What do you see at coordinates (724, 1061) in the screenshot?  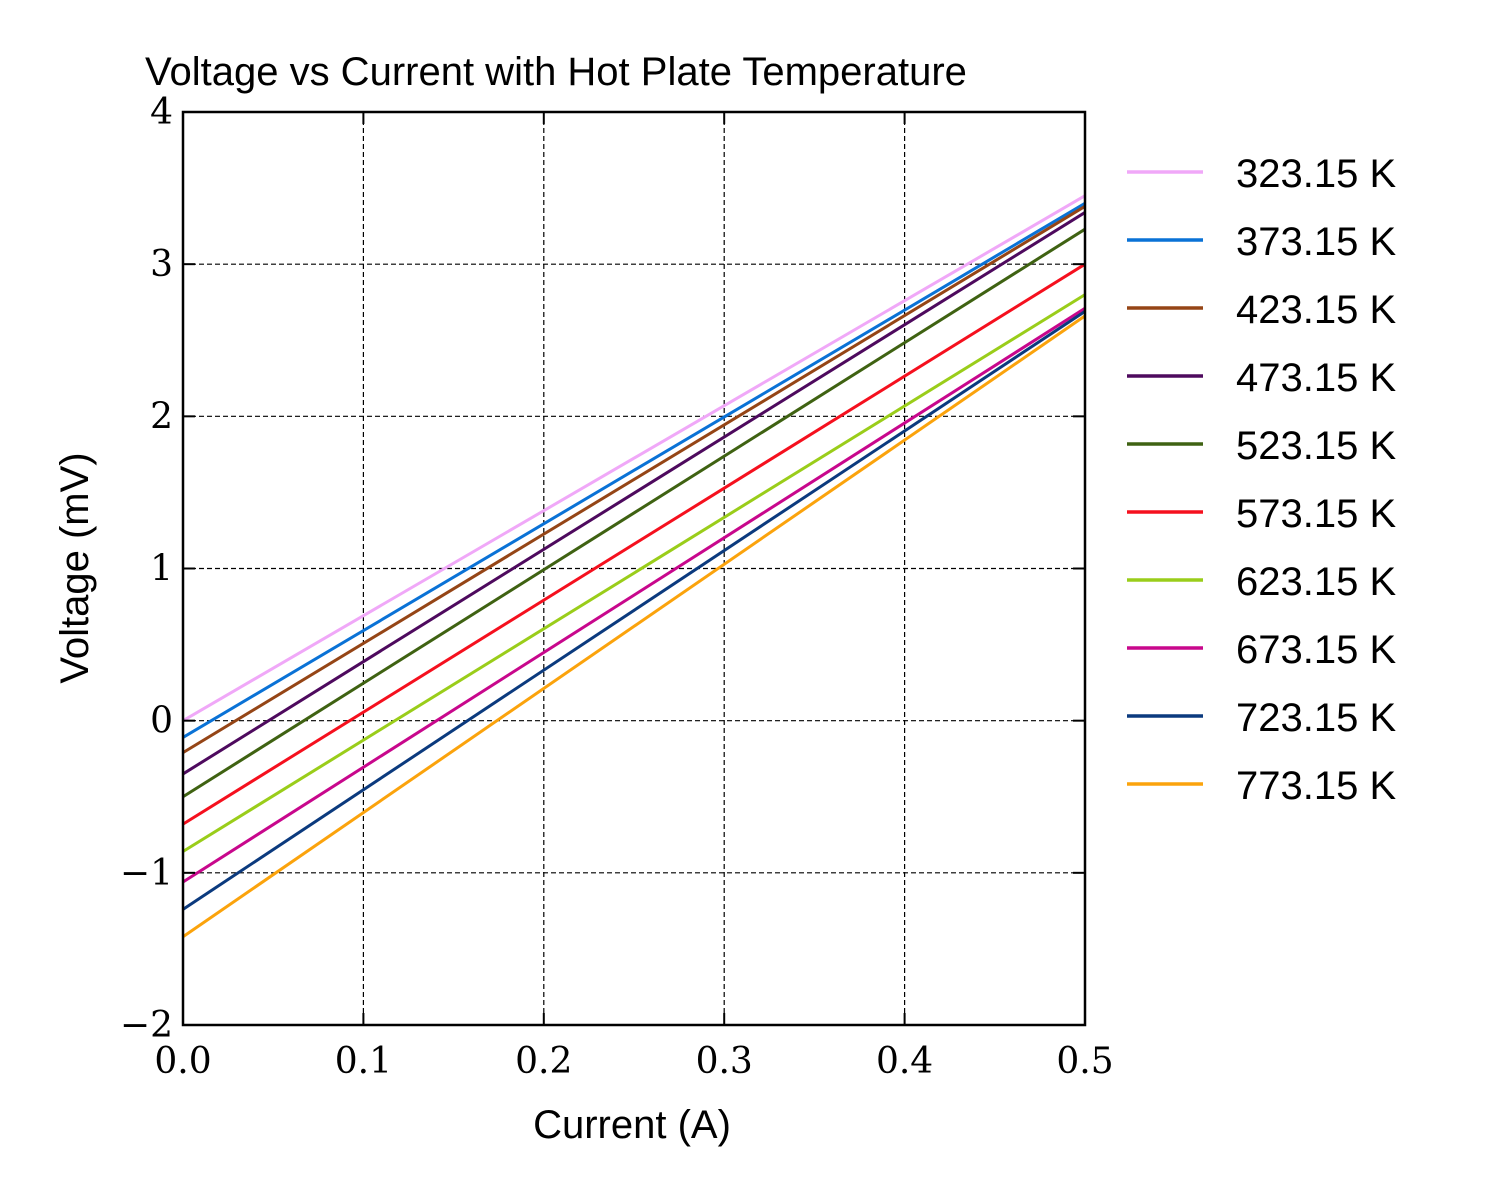 I see `x-tick-label: 0.3` at bounding box center [724, 1061].